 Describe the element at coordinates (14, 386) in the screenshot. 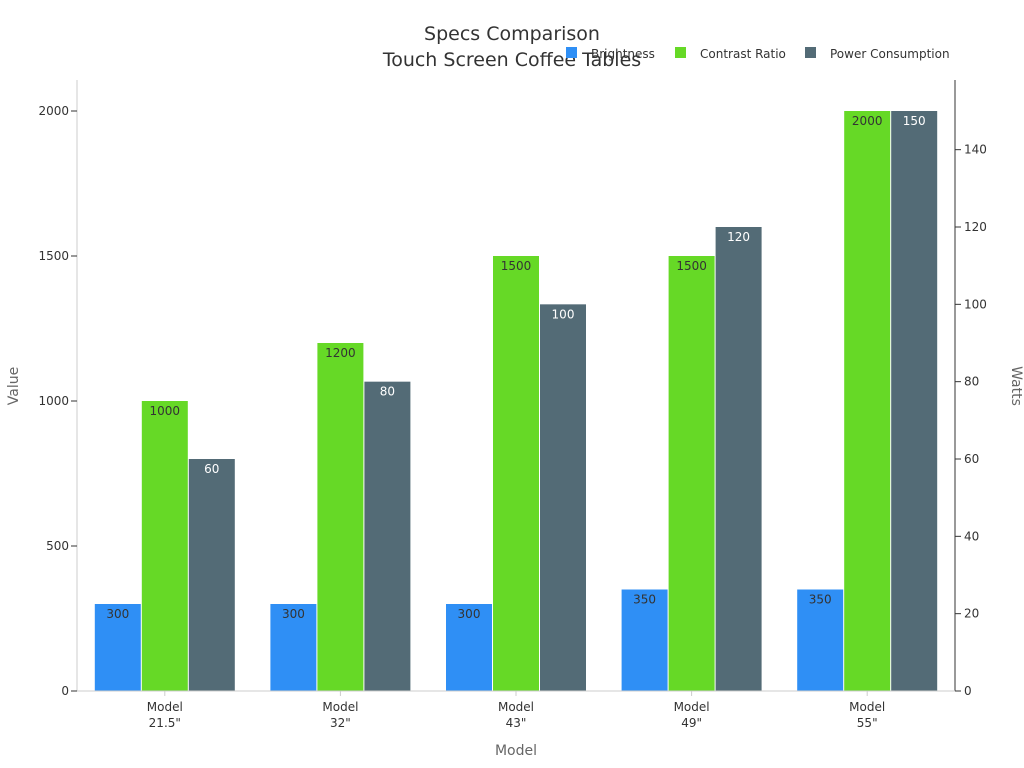

I see `y-axis-title: Value` at that location.